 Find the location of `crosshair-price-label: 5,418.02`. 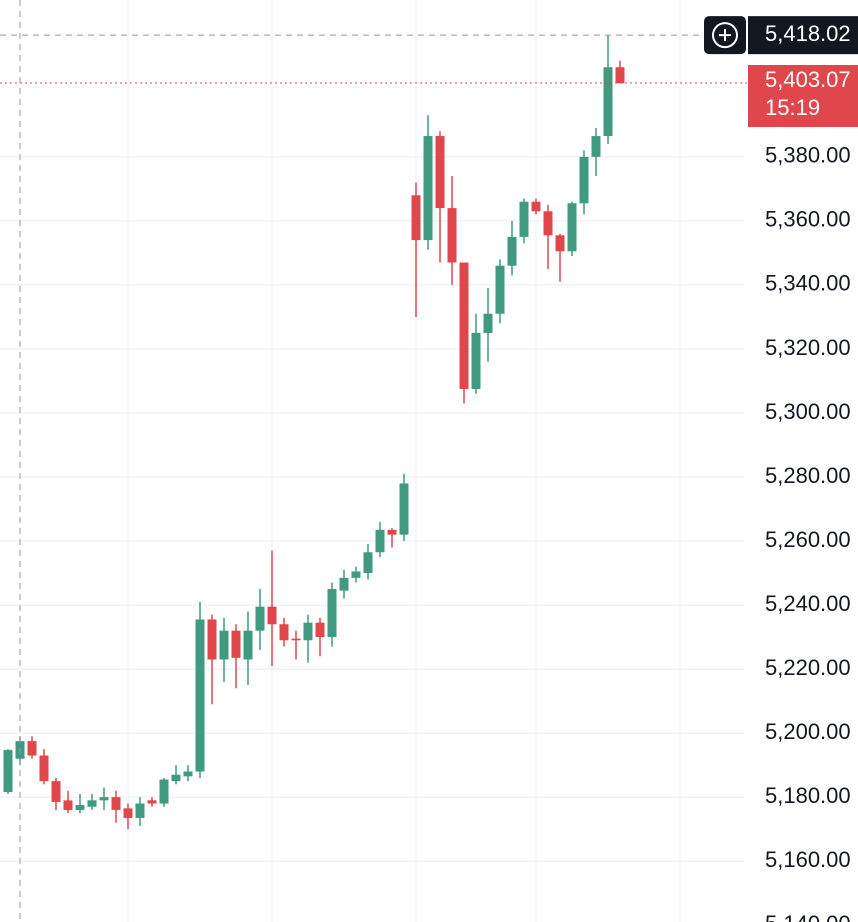

crosshair-price-label: 5,418.02 is located at coordinates (808, 33).